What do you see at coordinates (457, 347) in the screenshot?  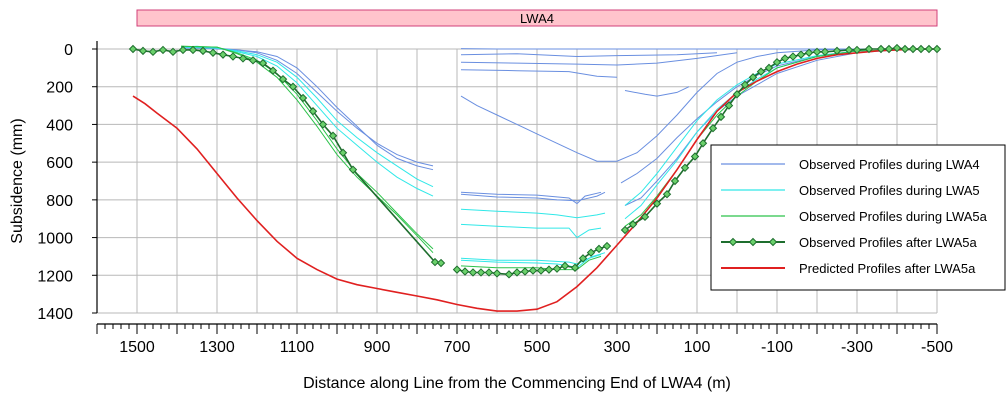 I see `x-tick-label: 700` at bounding box center [457, 347].